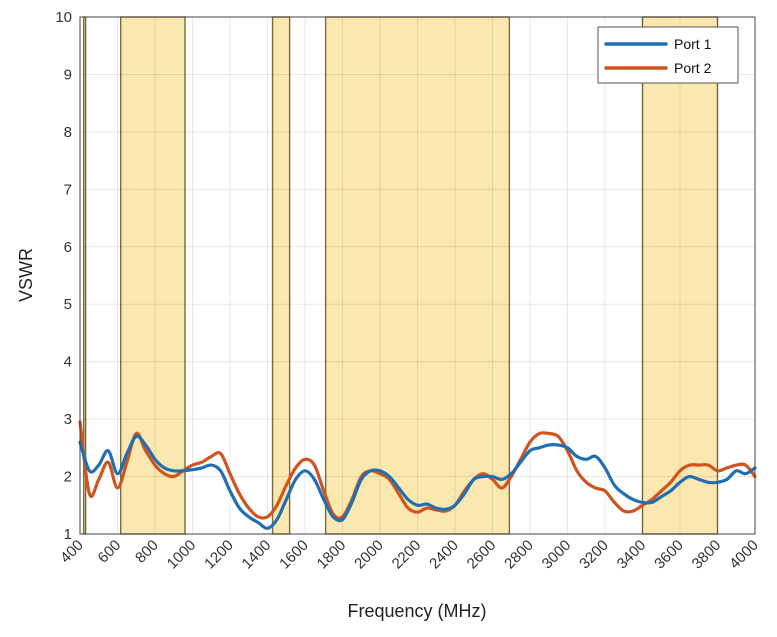 This screenshot has height=637, width=777. Describe the element at coordinates (68, 189) in the screenshot. I see `y-tick-7: 7` at that location.